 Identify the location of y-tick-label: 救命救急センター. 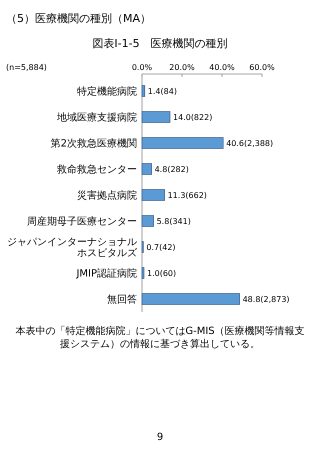
(96, 170).